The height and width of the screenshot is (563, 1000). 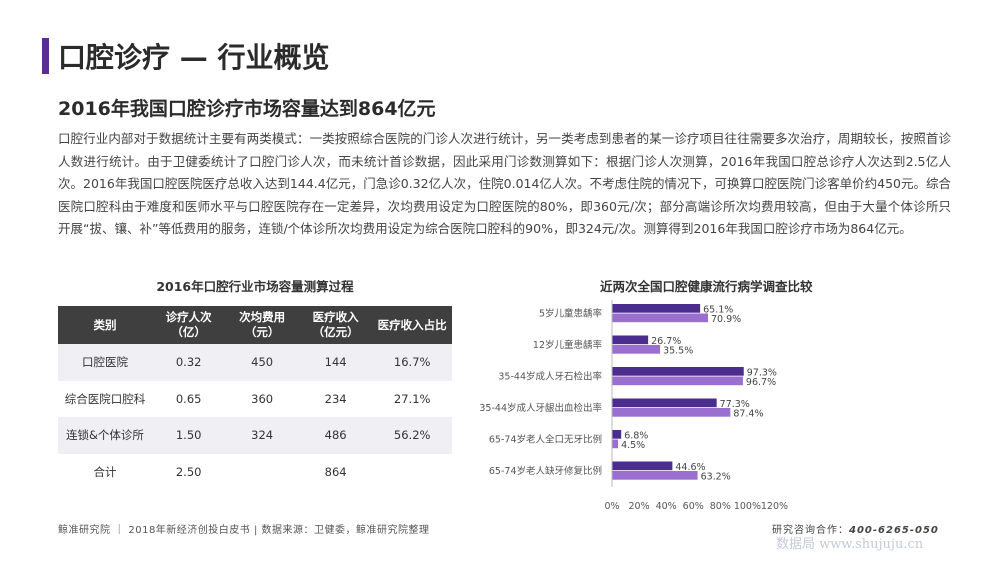 I want to click on data-label: 70.9%, so click(x=726, y=319).